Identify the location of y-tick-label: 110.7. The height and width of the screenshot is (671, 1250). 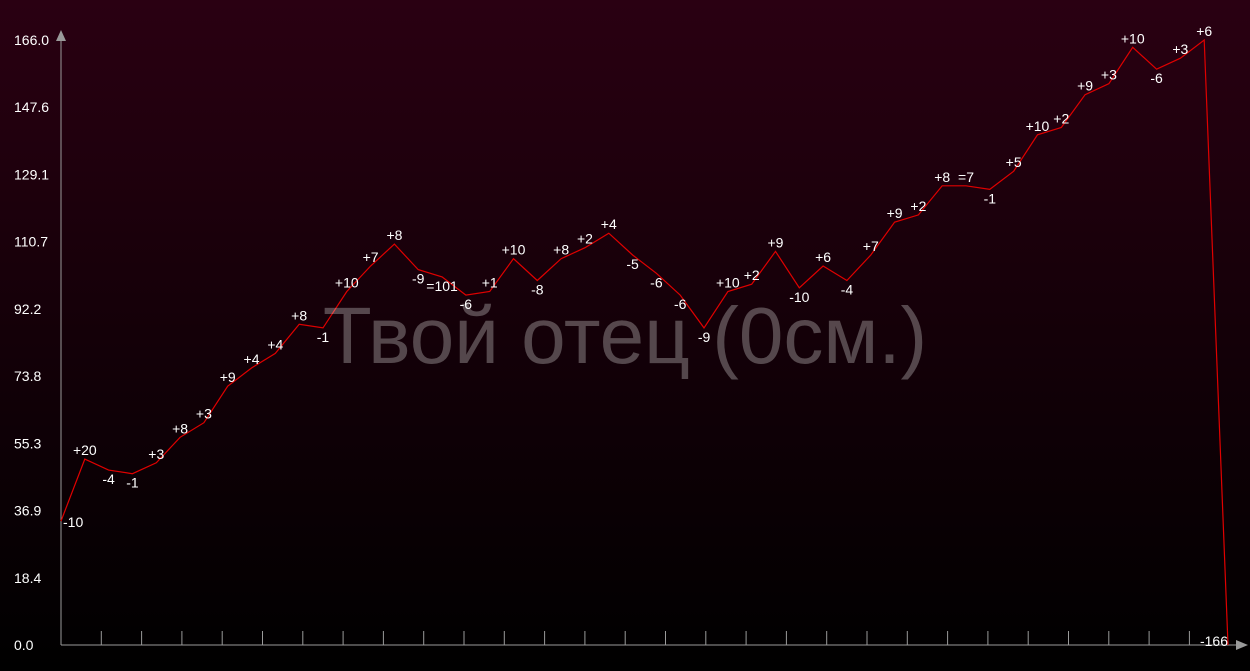
(31, 242).